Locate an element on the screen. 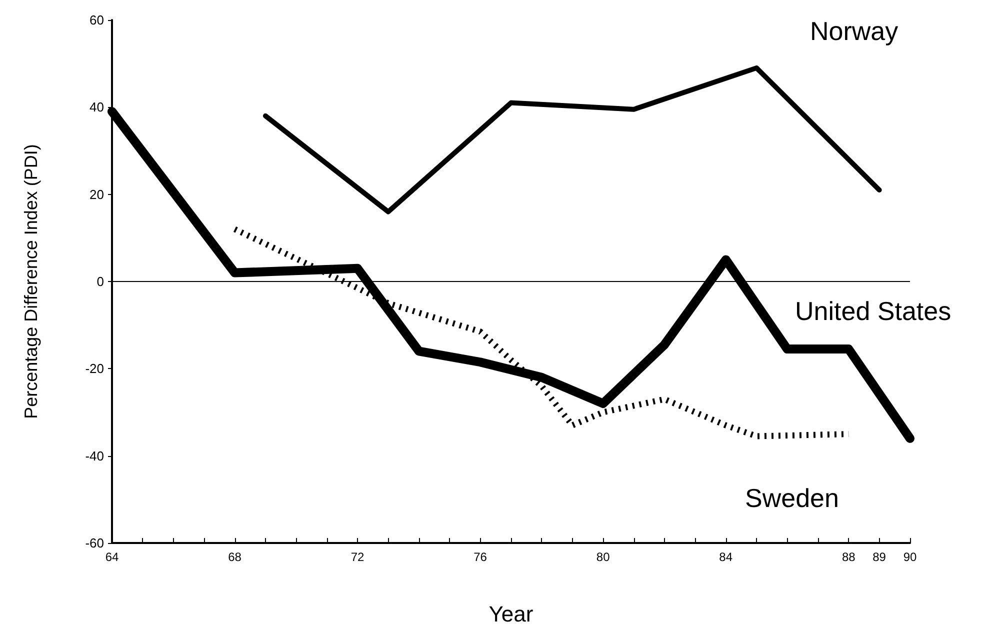 The height and width of the screenshot is (635, 1000). y-tick-label: -40 is located at coordinates (94, 456).